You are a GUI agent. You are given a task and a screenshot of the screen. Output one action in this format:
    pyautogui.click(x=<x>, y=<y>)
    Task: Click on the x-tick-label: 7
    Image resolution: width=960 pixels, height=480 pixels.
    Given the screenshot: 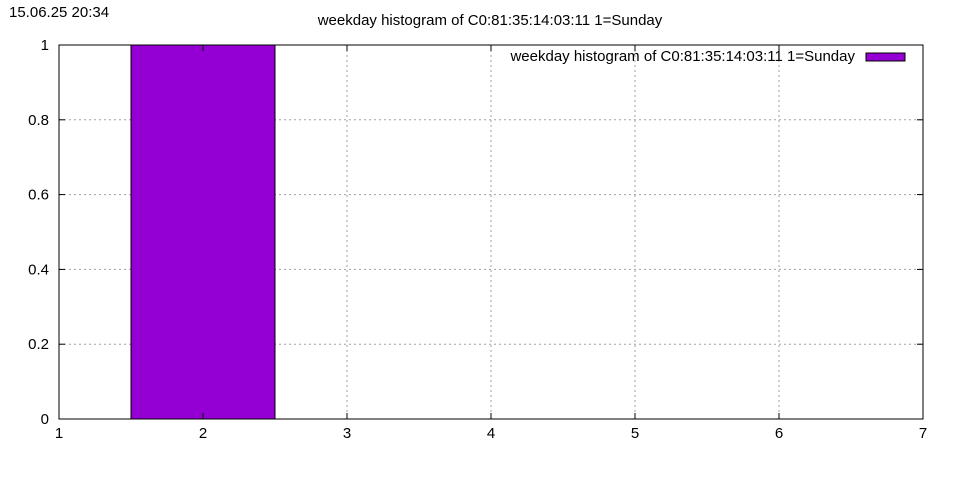 What is the action you would take?
    pyautogui.click(x=923, y=433)
    